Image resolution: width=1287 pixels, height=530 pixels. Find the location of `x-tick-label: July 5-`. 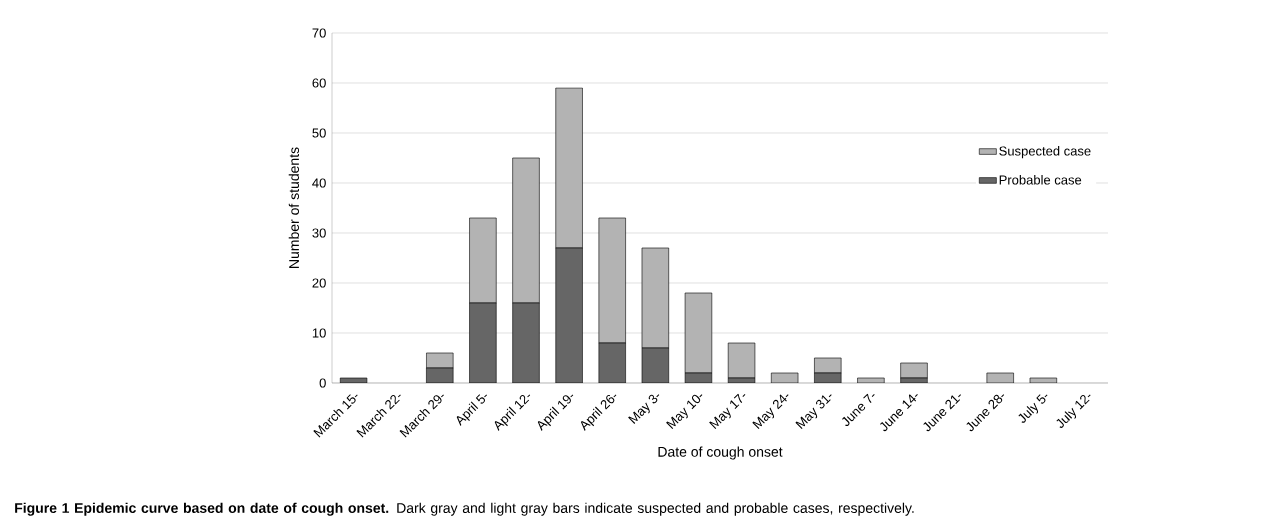

x-tick-label: July 5- is located at coordinates (1033, 408).